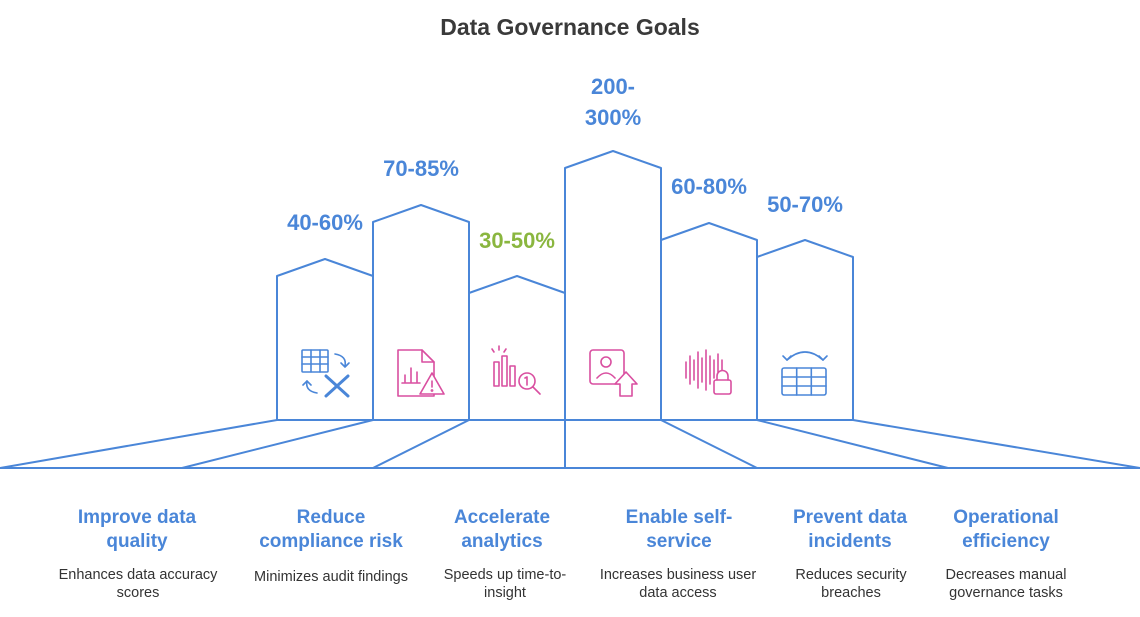 The height and width of the screenshot is (617, 1140). I want to click on goal-value-incidents: 60-80%, so click(709, 186).